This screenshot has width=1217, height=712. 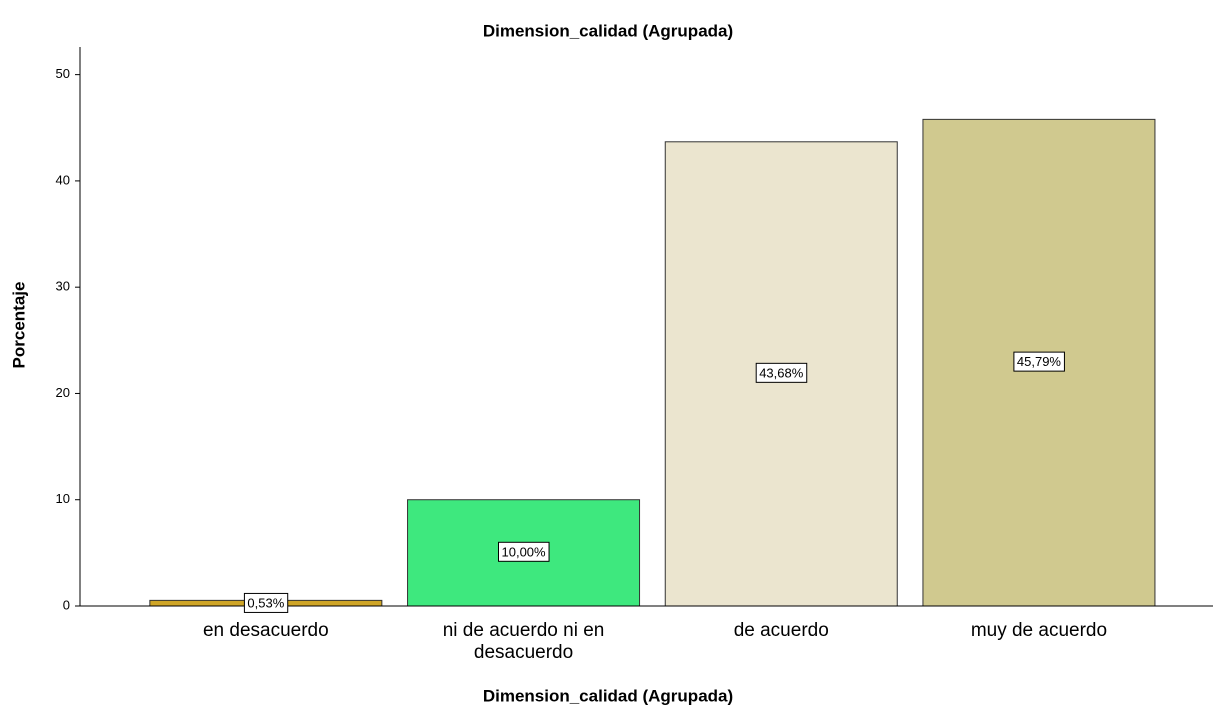 I want to click on value-label: 10,00%, so click(x=524, y=551).